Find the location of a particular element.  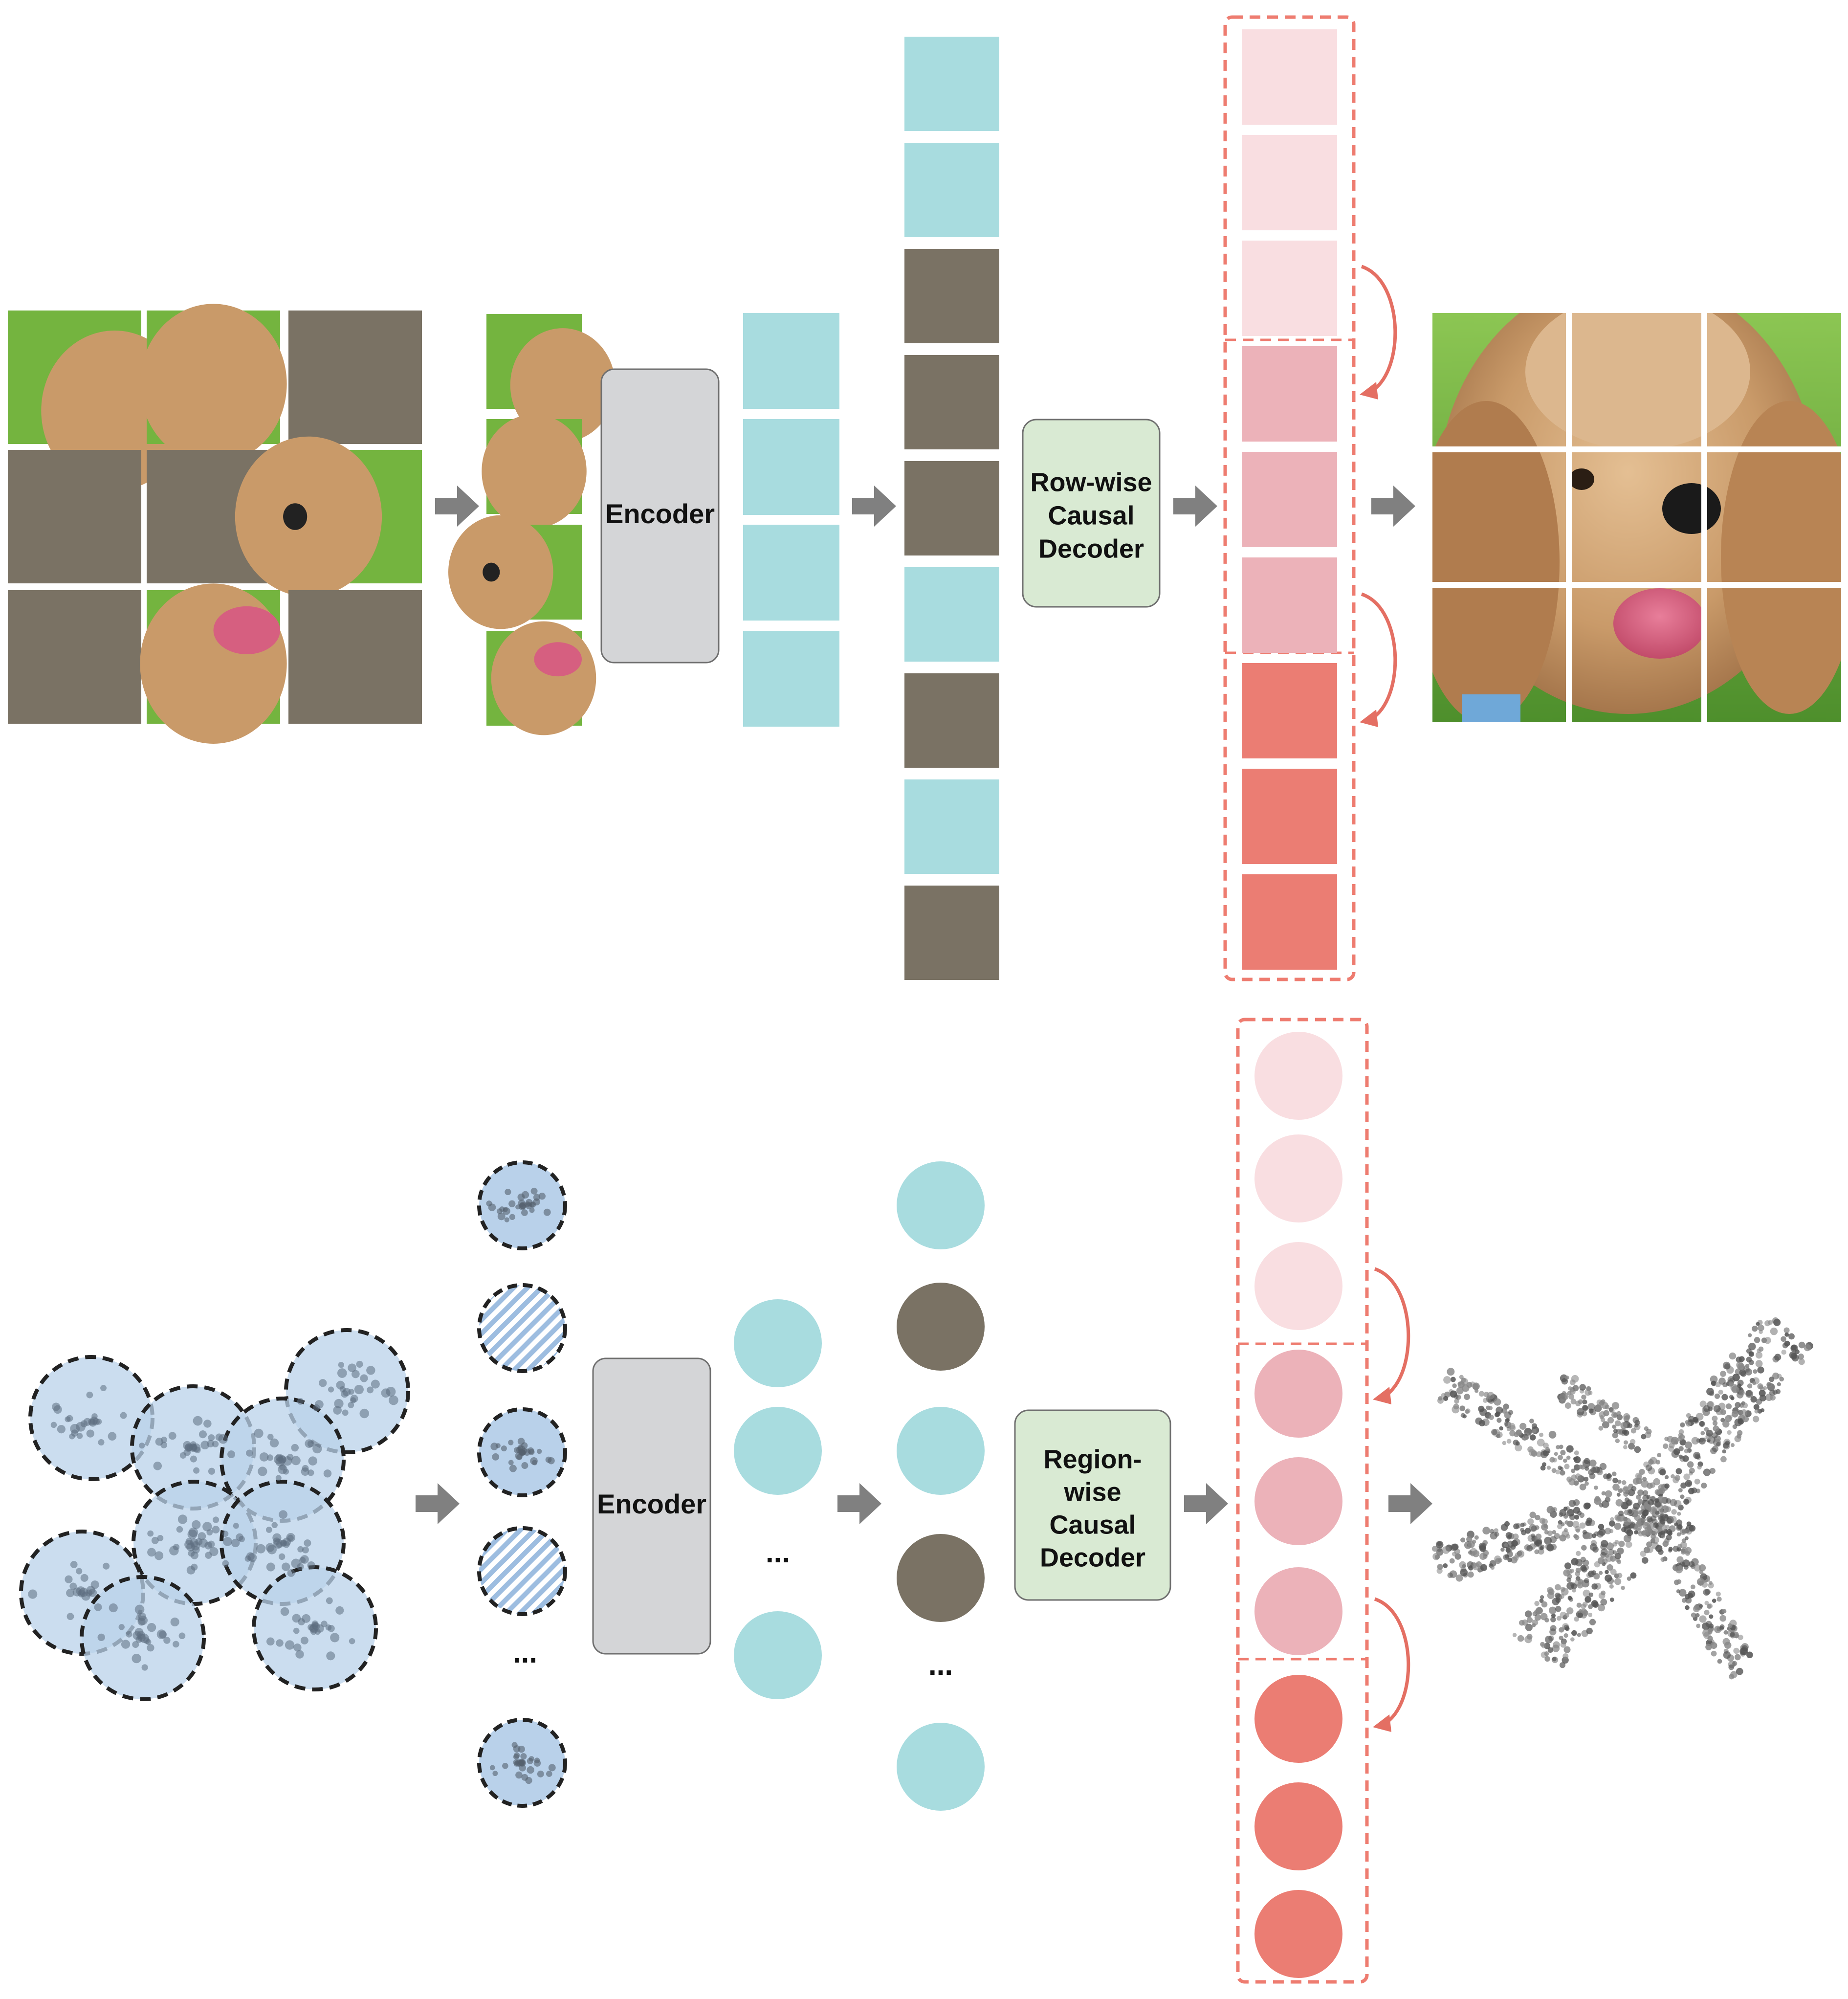

decoder-label-bottom-line2: wise is located at coordinates (1092, 1492).